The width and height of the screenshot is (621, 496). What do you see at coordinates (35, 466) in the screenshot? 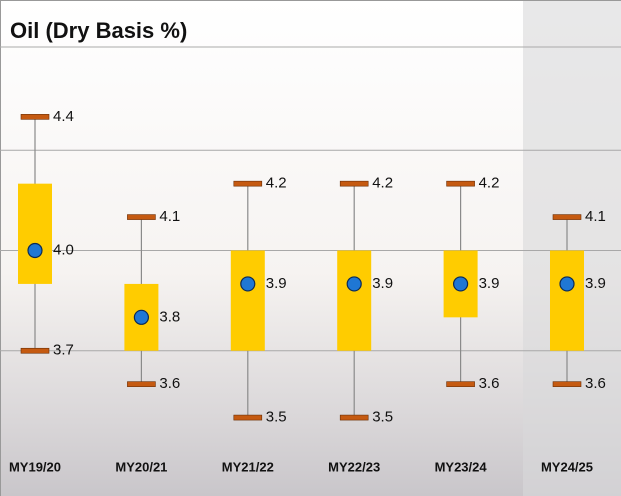
I see `x-tick-label: MY19/20` at bounding box center [35, 466].